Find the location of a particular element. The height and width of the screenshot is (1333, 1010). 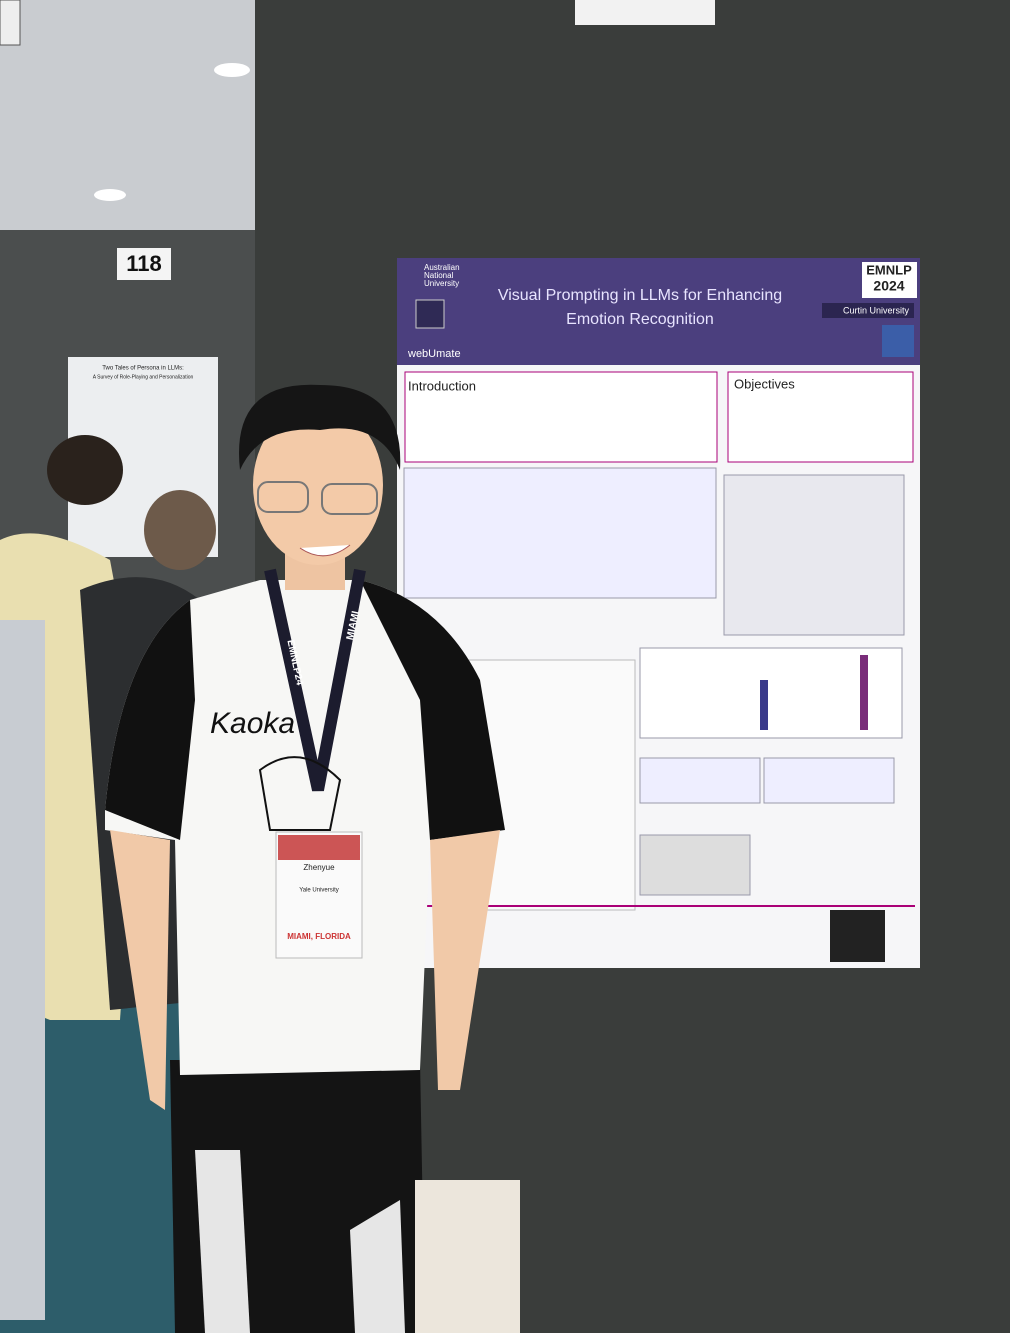

poster-sponsor: Curtin University is located at coordinates (876, 310).